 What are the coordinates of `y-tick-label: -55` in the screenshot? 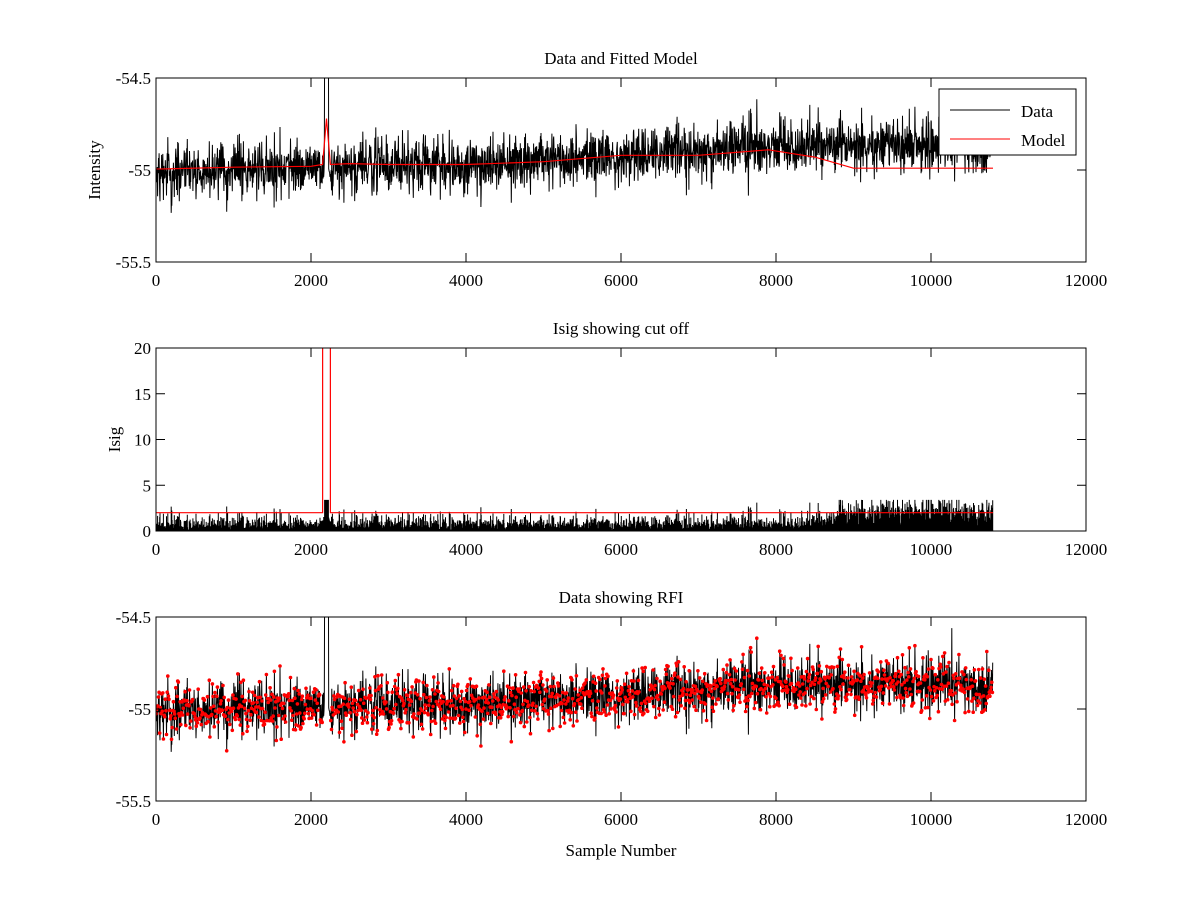 It's located at (139, 170).